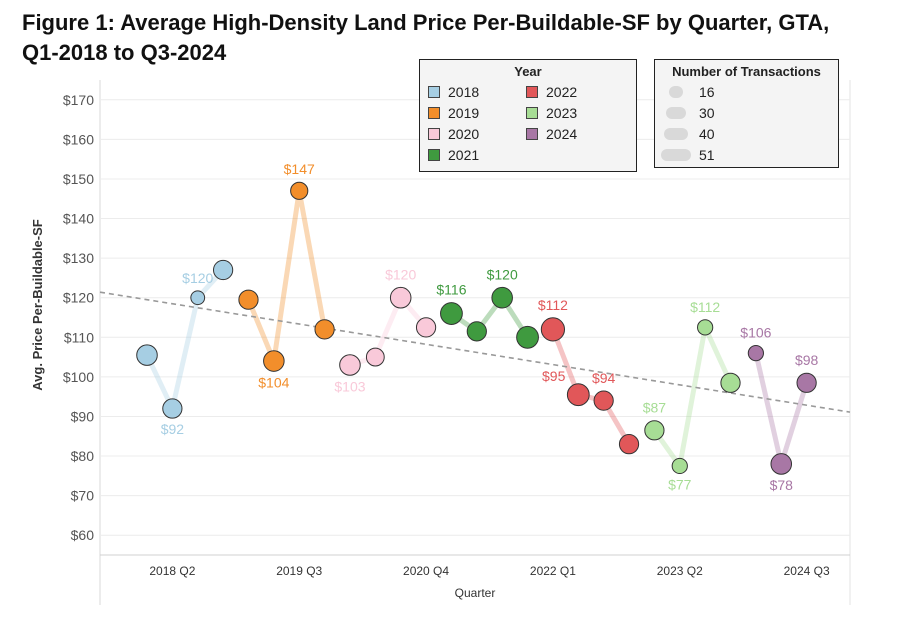  What do you see at coordinates (464, 92) in the screenshot?
I see `year-legend-label: 2018` at bounding box center [464, 92].